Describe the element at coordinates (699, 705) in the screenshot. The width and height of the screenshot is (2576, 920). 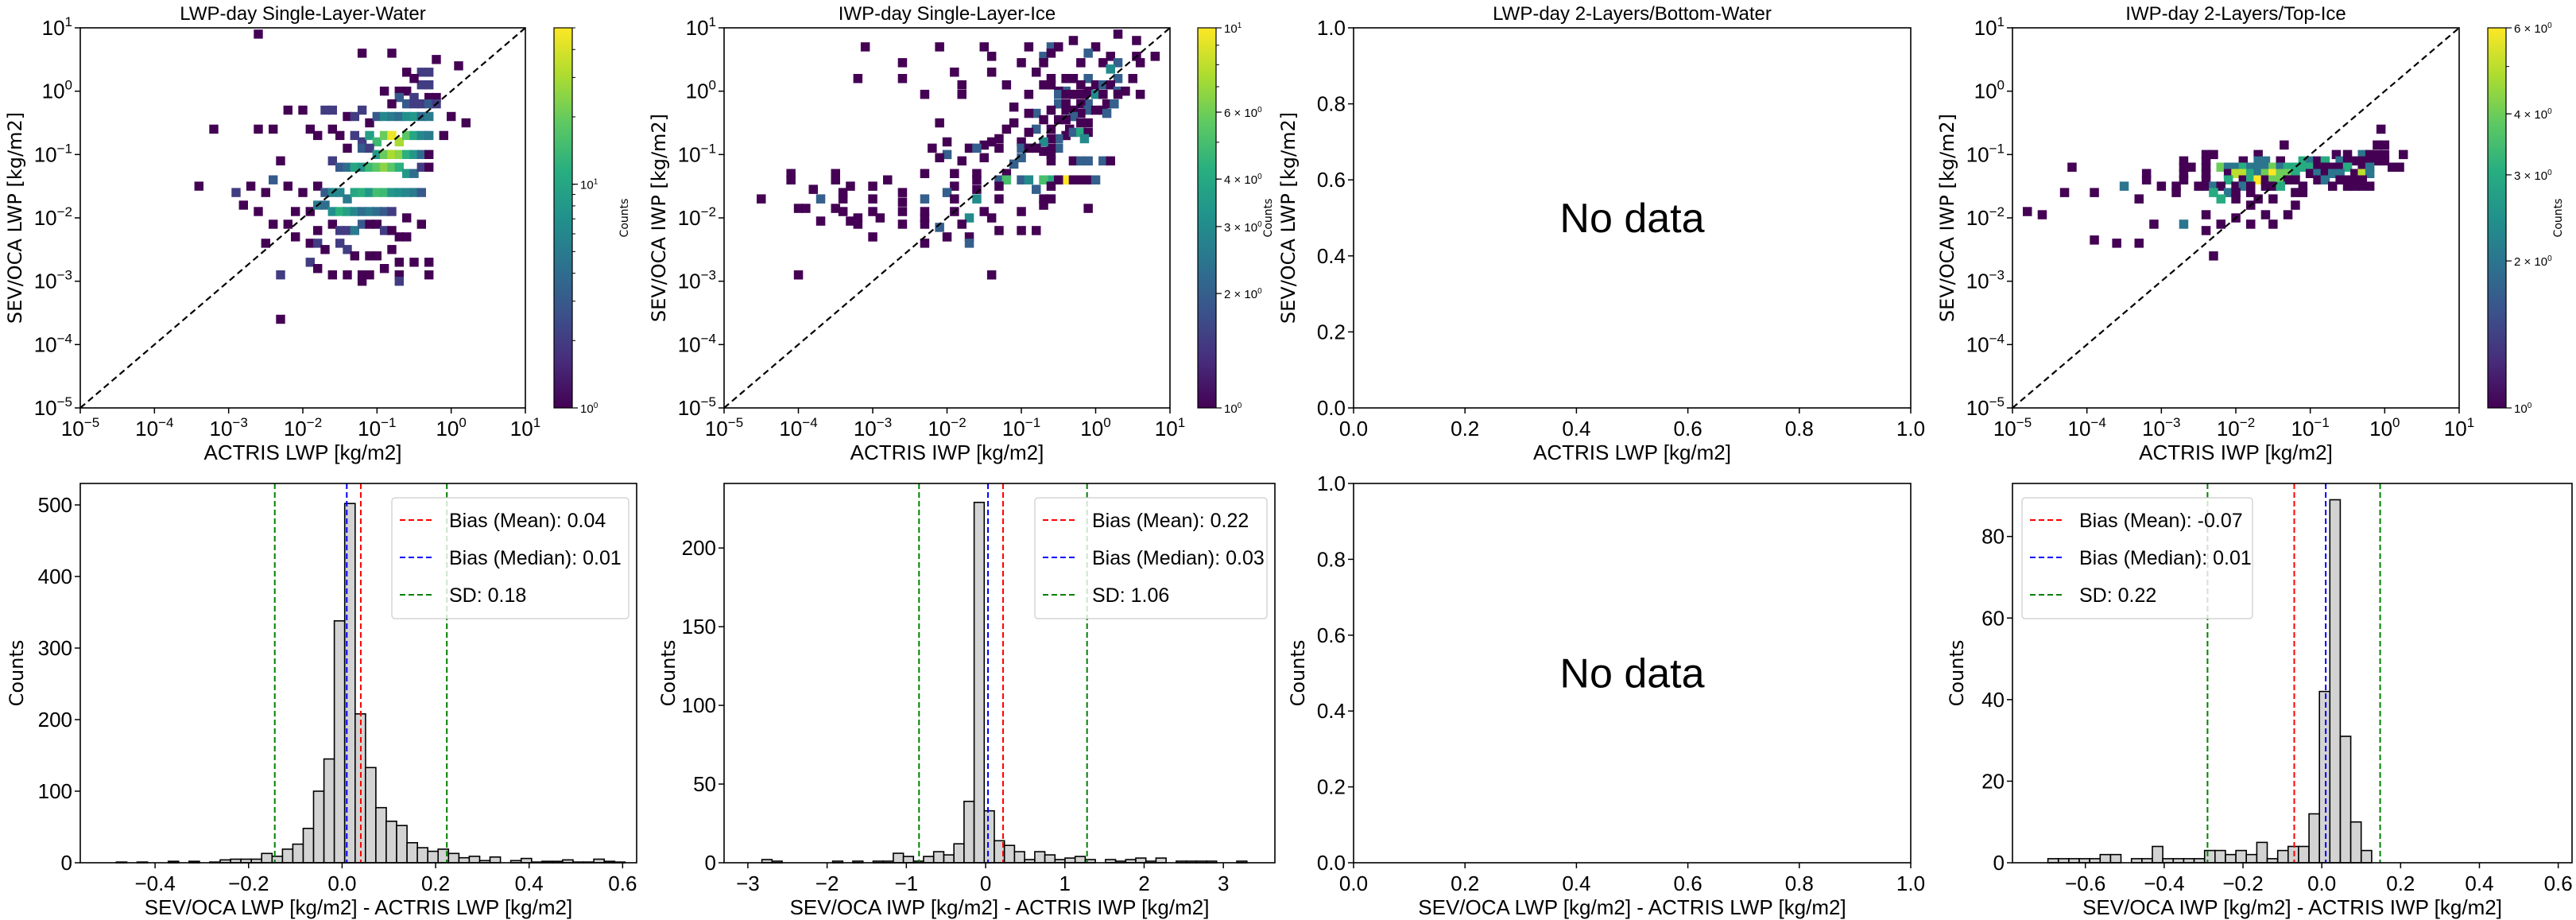
I see `yticks-tick-label: 100` at that location.